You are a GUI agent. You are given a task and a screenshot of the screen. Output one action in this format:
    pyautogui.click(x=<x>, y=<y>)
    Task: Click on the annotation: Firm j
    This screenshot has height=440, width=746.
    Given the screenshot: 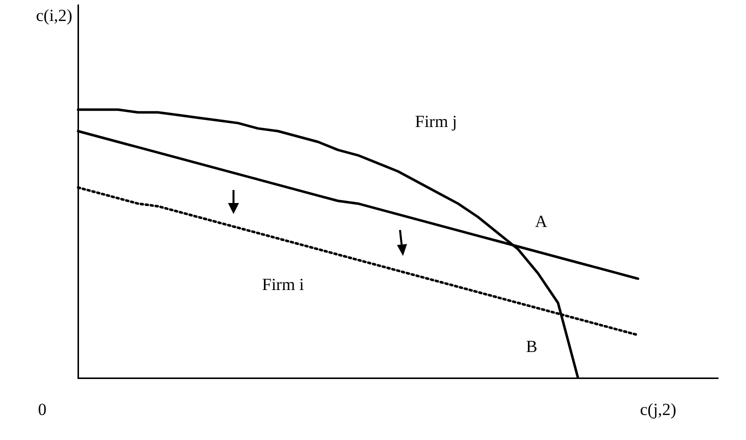 What is the action you would take?
    pyautogui.click(x=436, y=122)
    